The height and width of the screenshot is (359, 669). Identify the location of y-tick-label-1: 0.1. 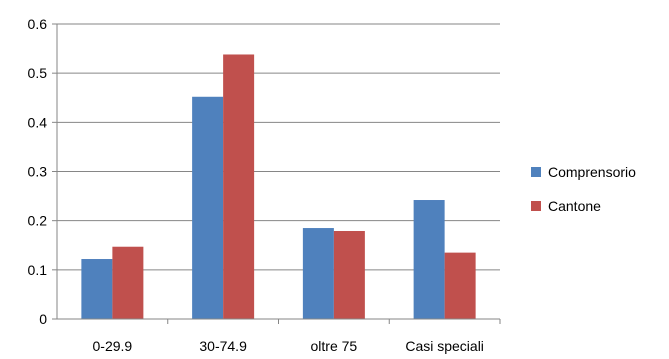
(38, 270).